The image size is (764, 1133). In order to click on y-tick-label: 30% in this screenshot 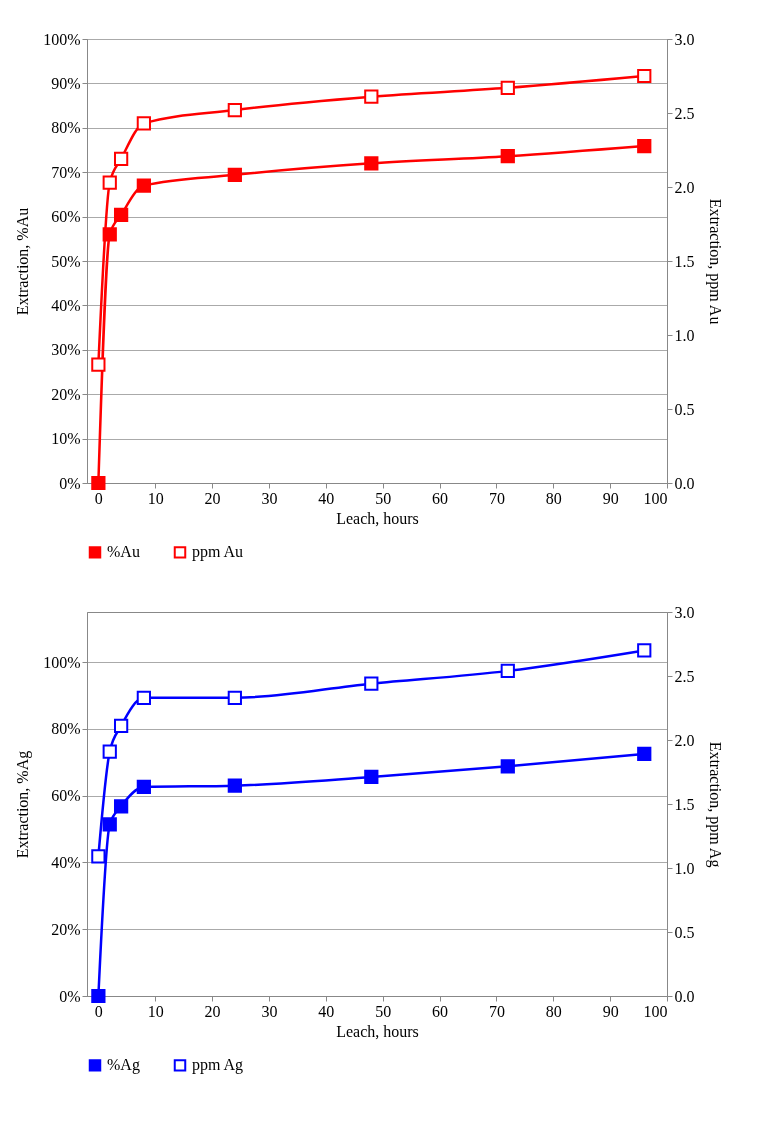, I will do `click(66, 350)`.